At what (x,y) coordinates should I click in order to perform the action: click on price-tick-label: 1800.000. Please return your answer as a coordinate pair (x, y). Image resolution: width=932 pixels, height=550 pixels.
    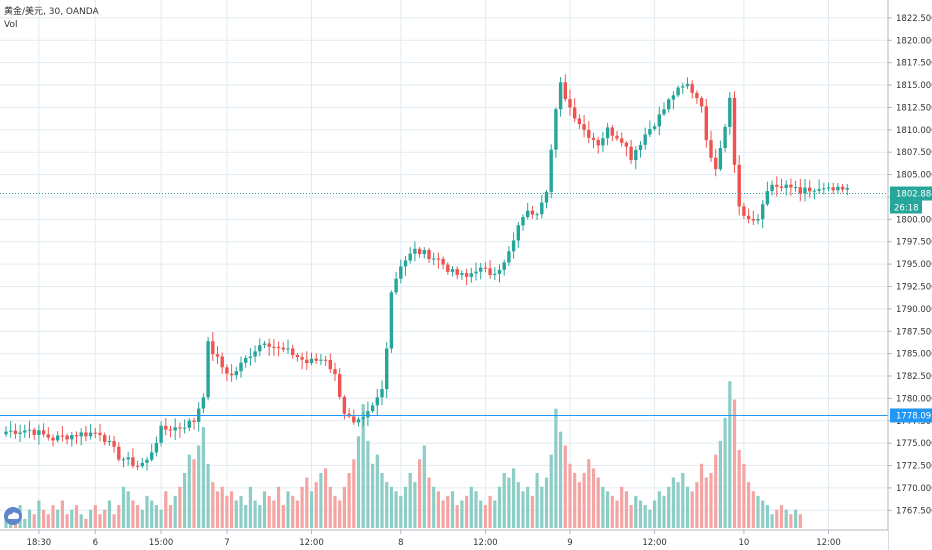
    Looking at the image, I should click on (914, 220).